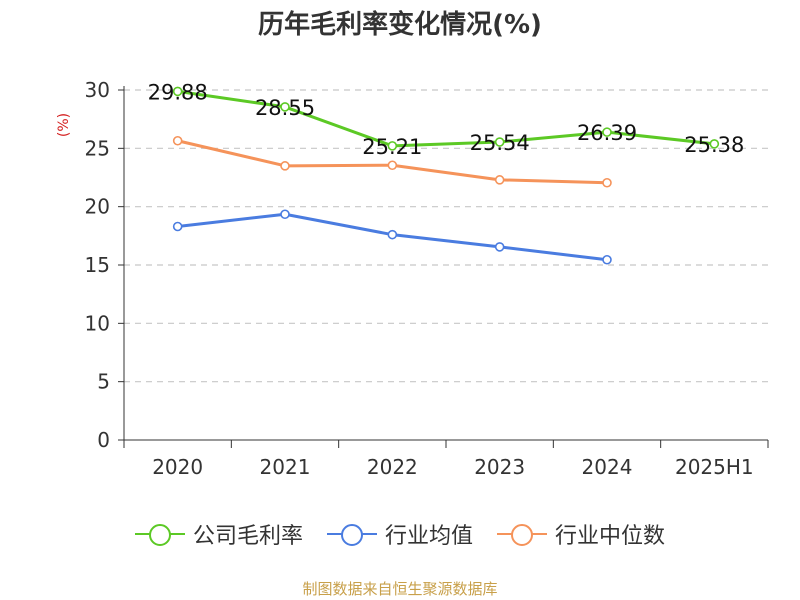 The image size is (800, 600). What do you see at coordinates (610, 536) in the screenshot?
I see `legend-label-industry-median: 行业中位数` at bounding box center [610, 536].